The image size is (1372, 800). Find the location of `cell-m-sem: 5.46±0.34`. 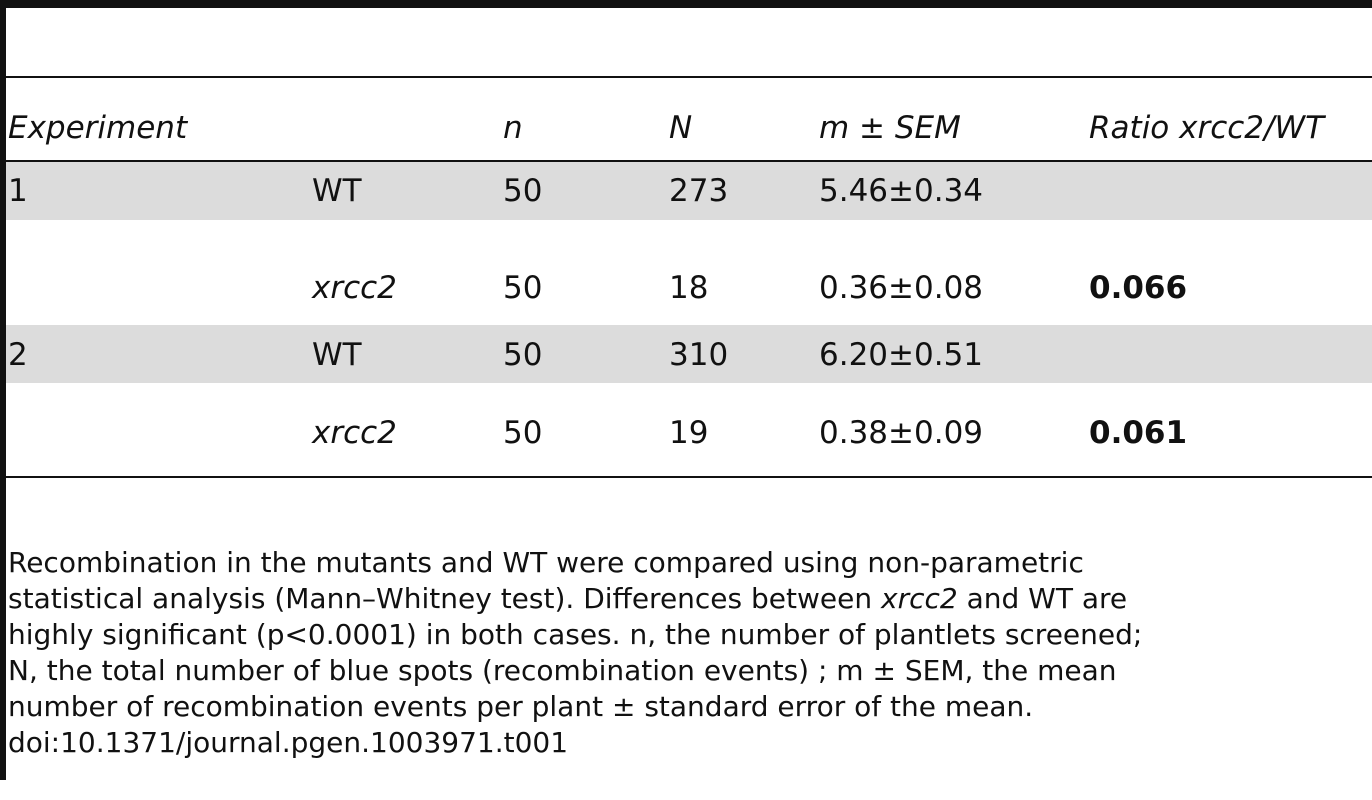

cell-m-sem: 5.46±0.34 is located at coordinates (901, 191).